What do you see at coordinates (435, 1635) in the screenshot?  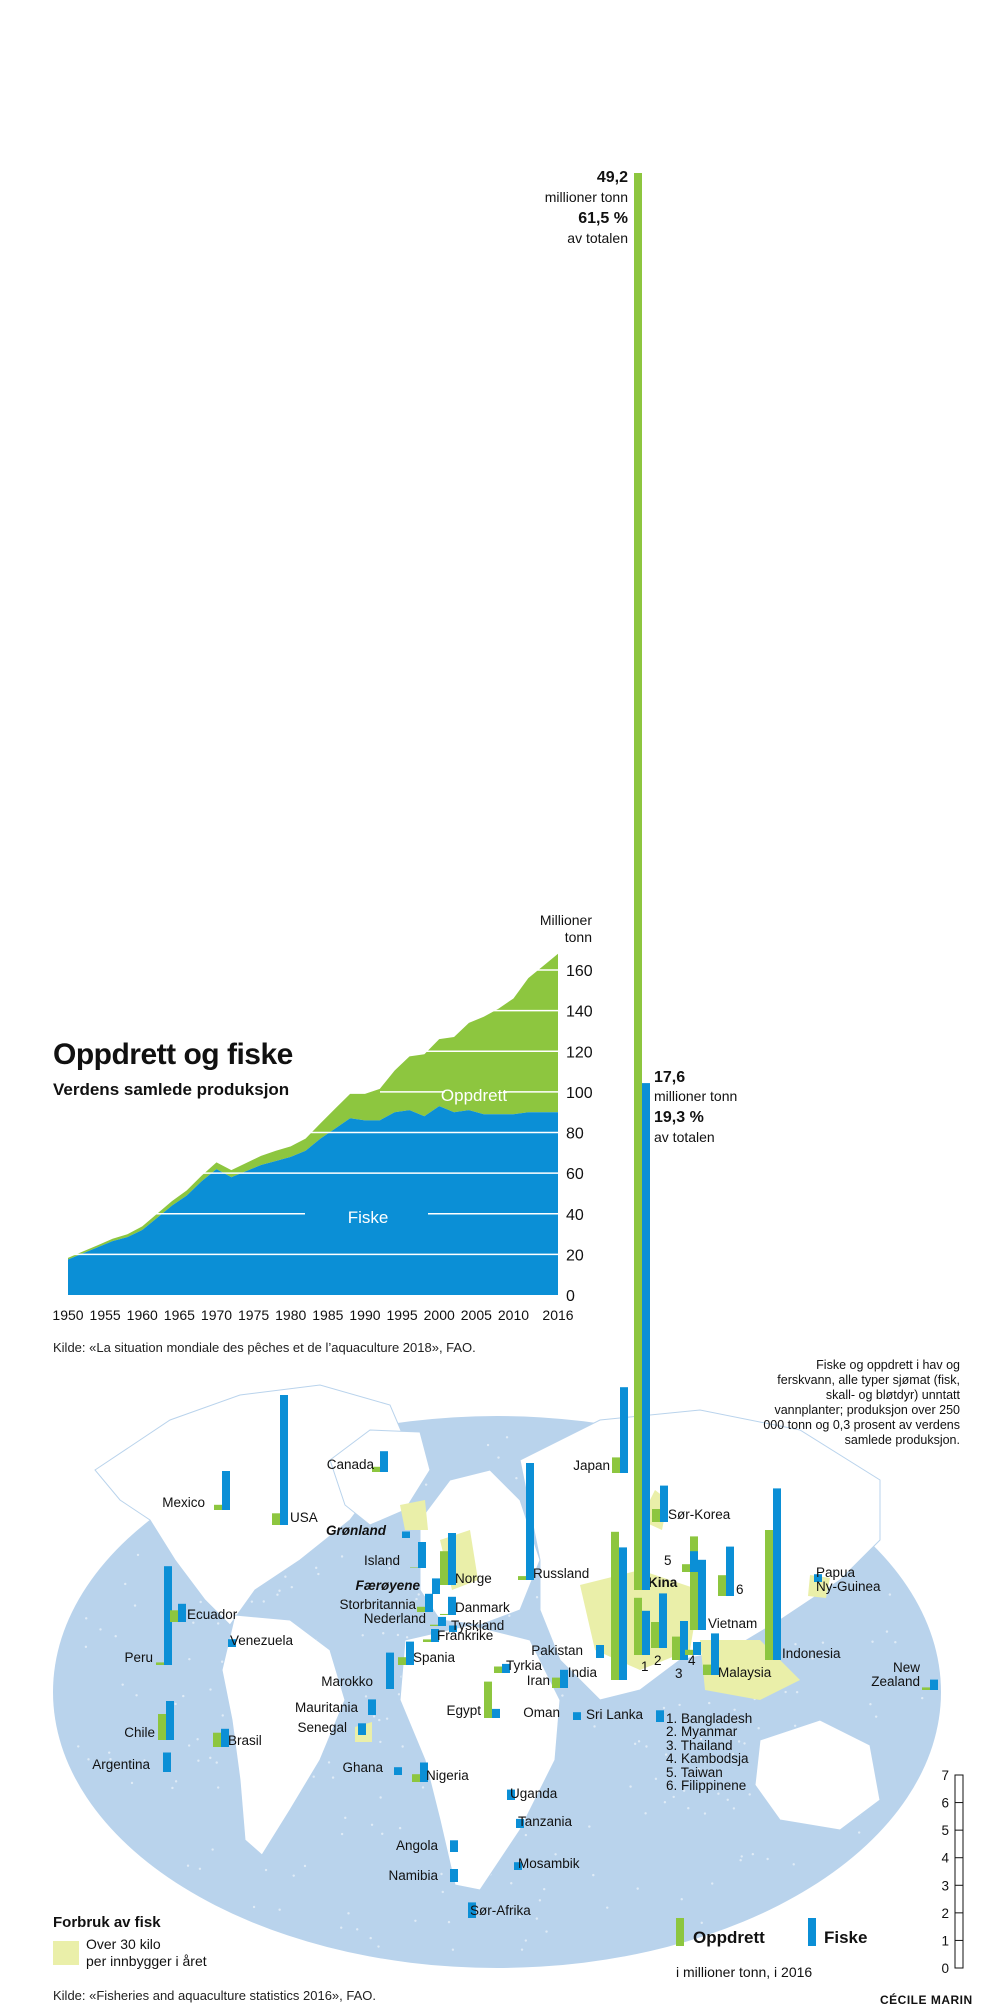 I see `bar-fiske-frankrike` at bounding box center [435, 1635].